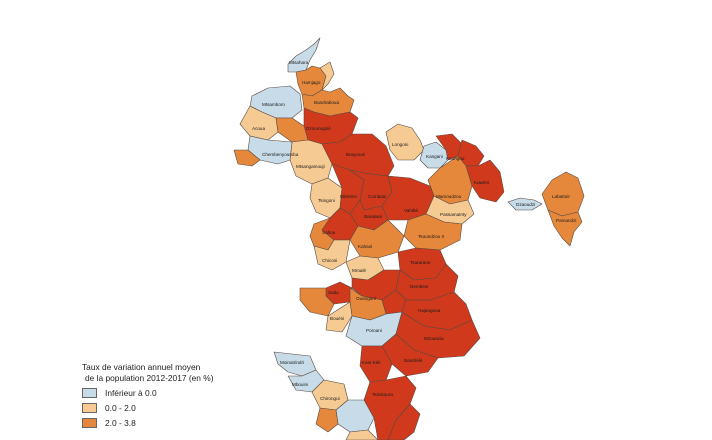 The height and width of the screenshot is (440, 712). I want to click on village-label: Pamandzi, so click(566, 220).